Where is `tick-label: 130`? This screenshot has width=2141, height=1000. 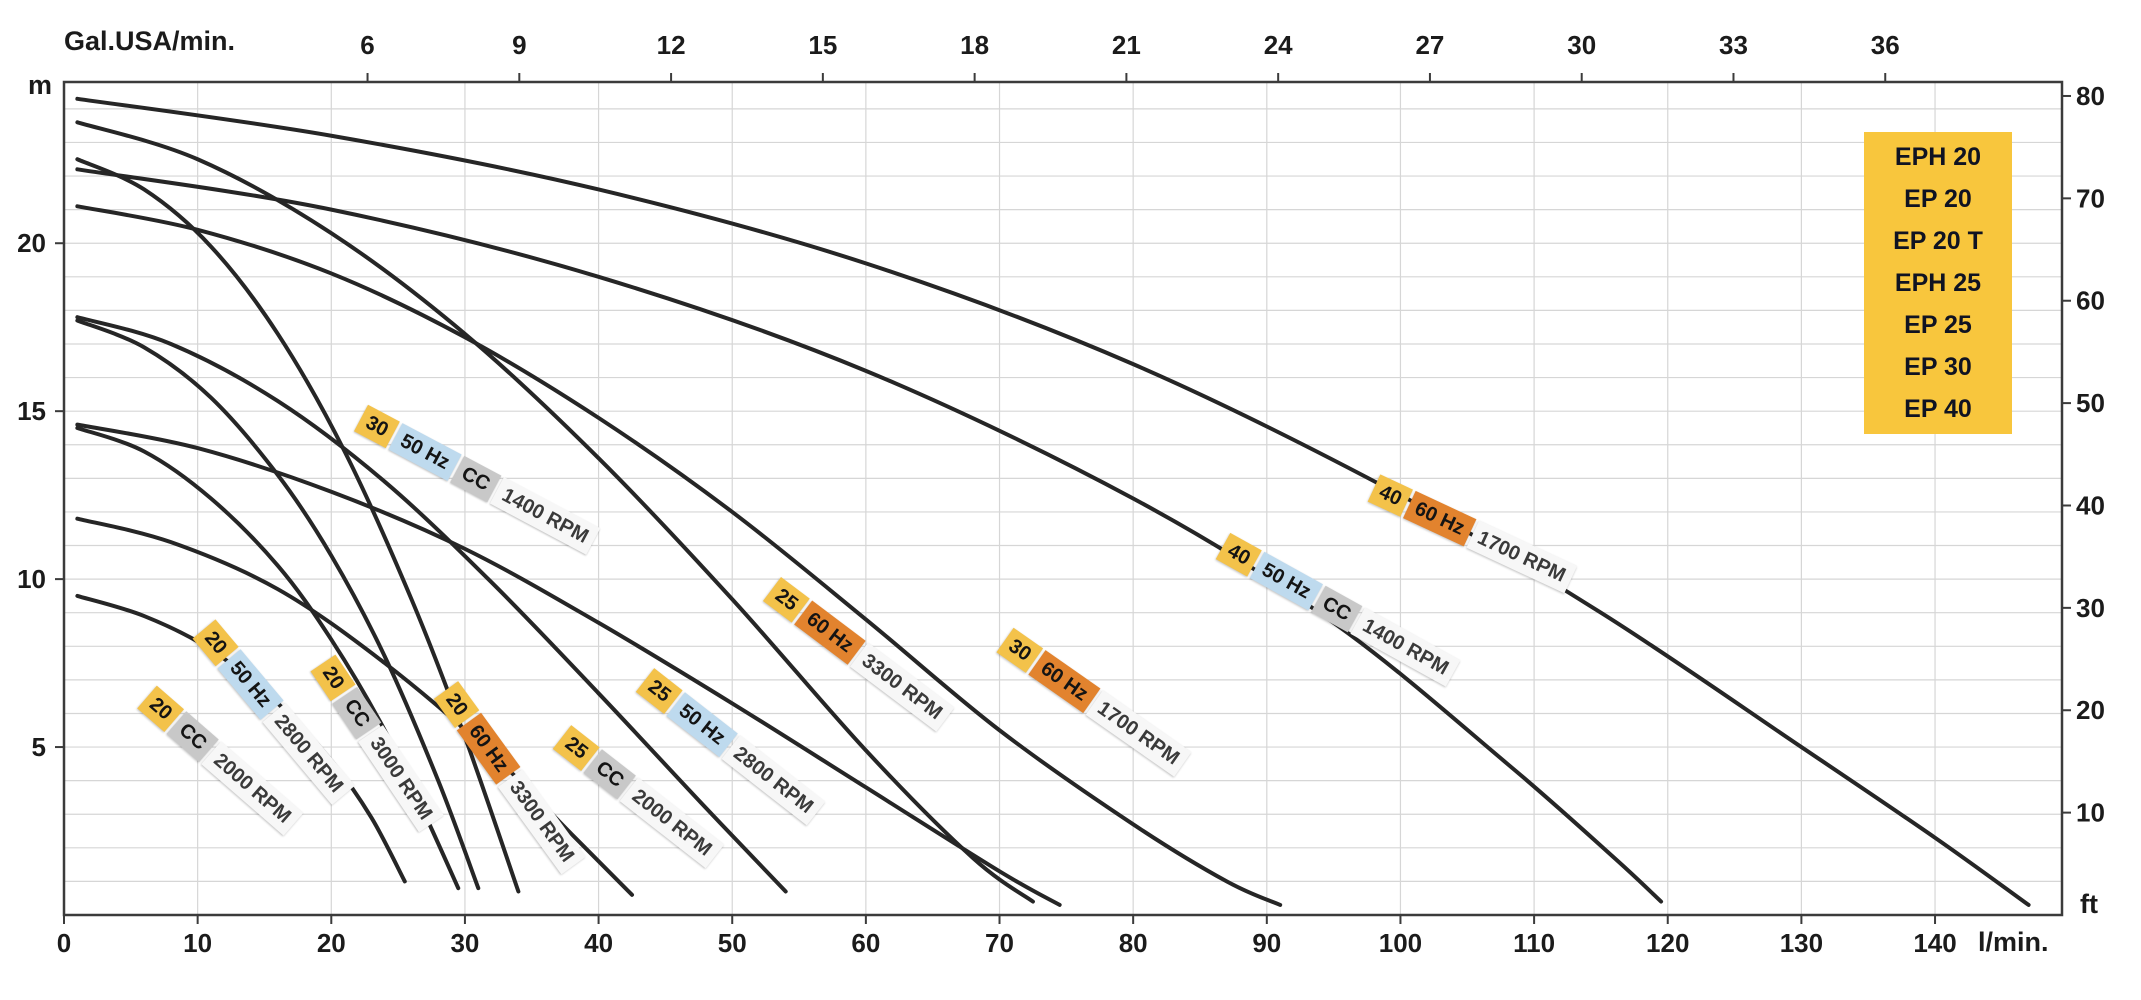
tick-label: 130 is located at coordinates (1801, 943).